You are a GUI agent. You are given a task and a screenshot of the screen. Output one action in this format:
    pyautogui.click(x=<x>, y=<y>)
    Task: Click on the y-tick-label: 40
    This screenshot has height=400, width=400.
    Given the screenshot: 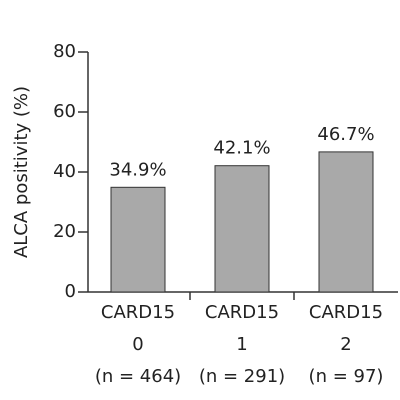 What is the action you would take?
    pyautogui.click(x=64, y=171)
    